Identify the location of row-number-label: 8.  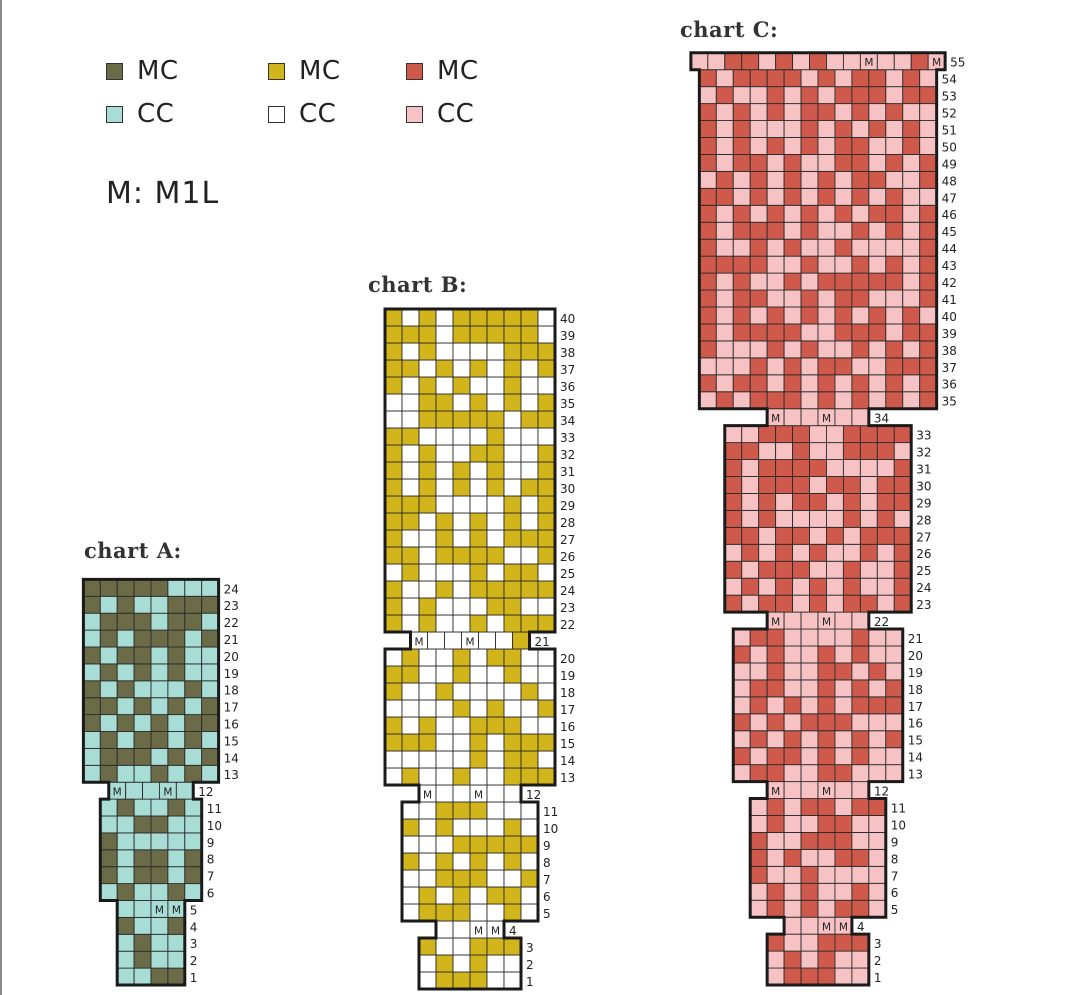
(895, 859).